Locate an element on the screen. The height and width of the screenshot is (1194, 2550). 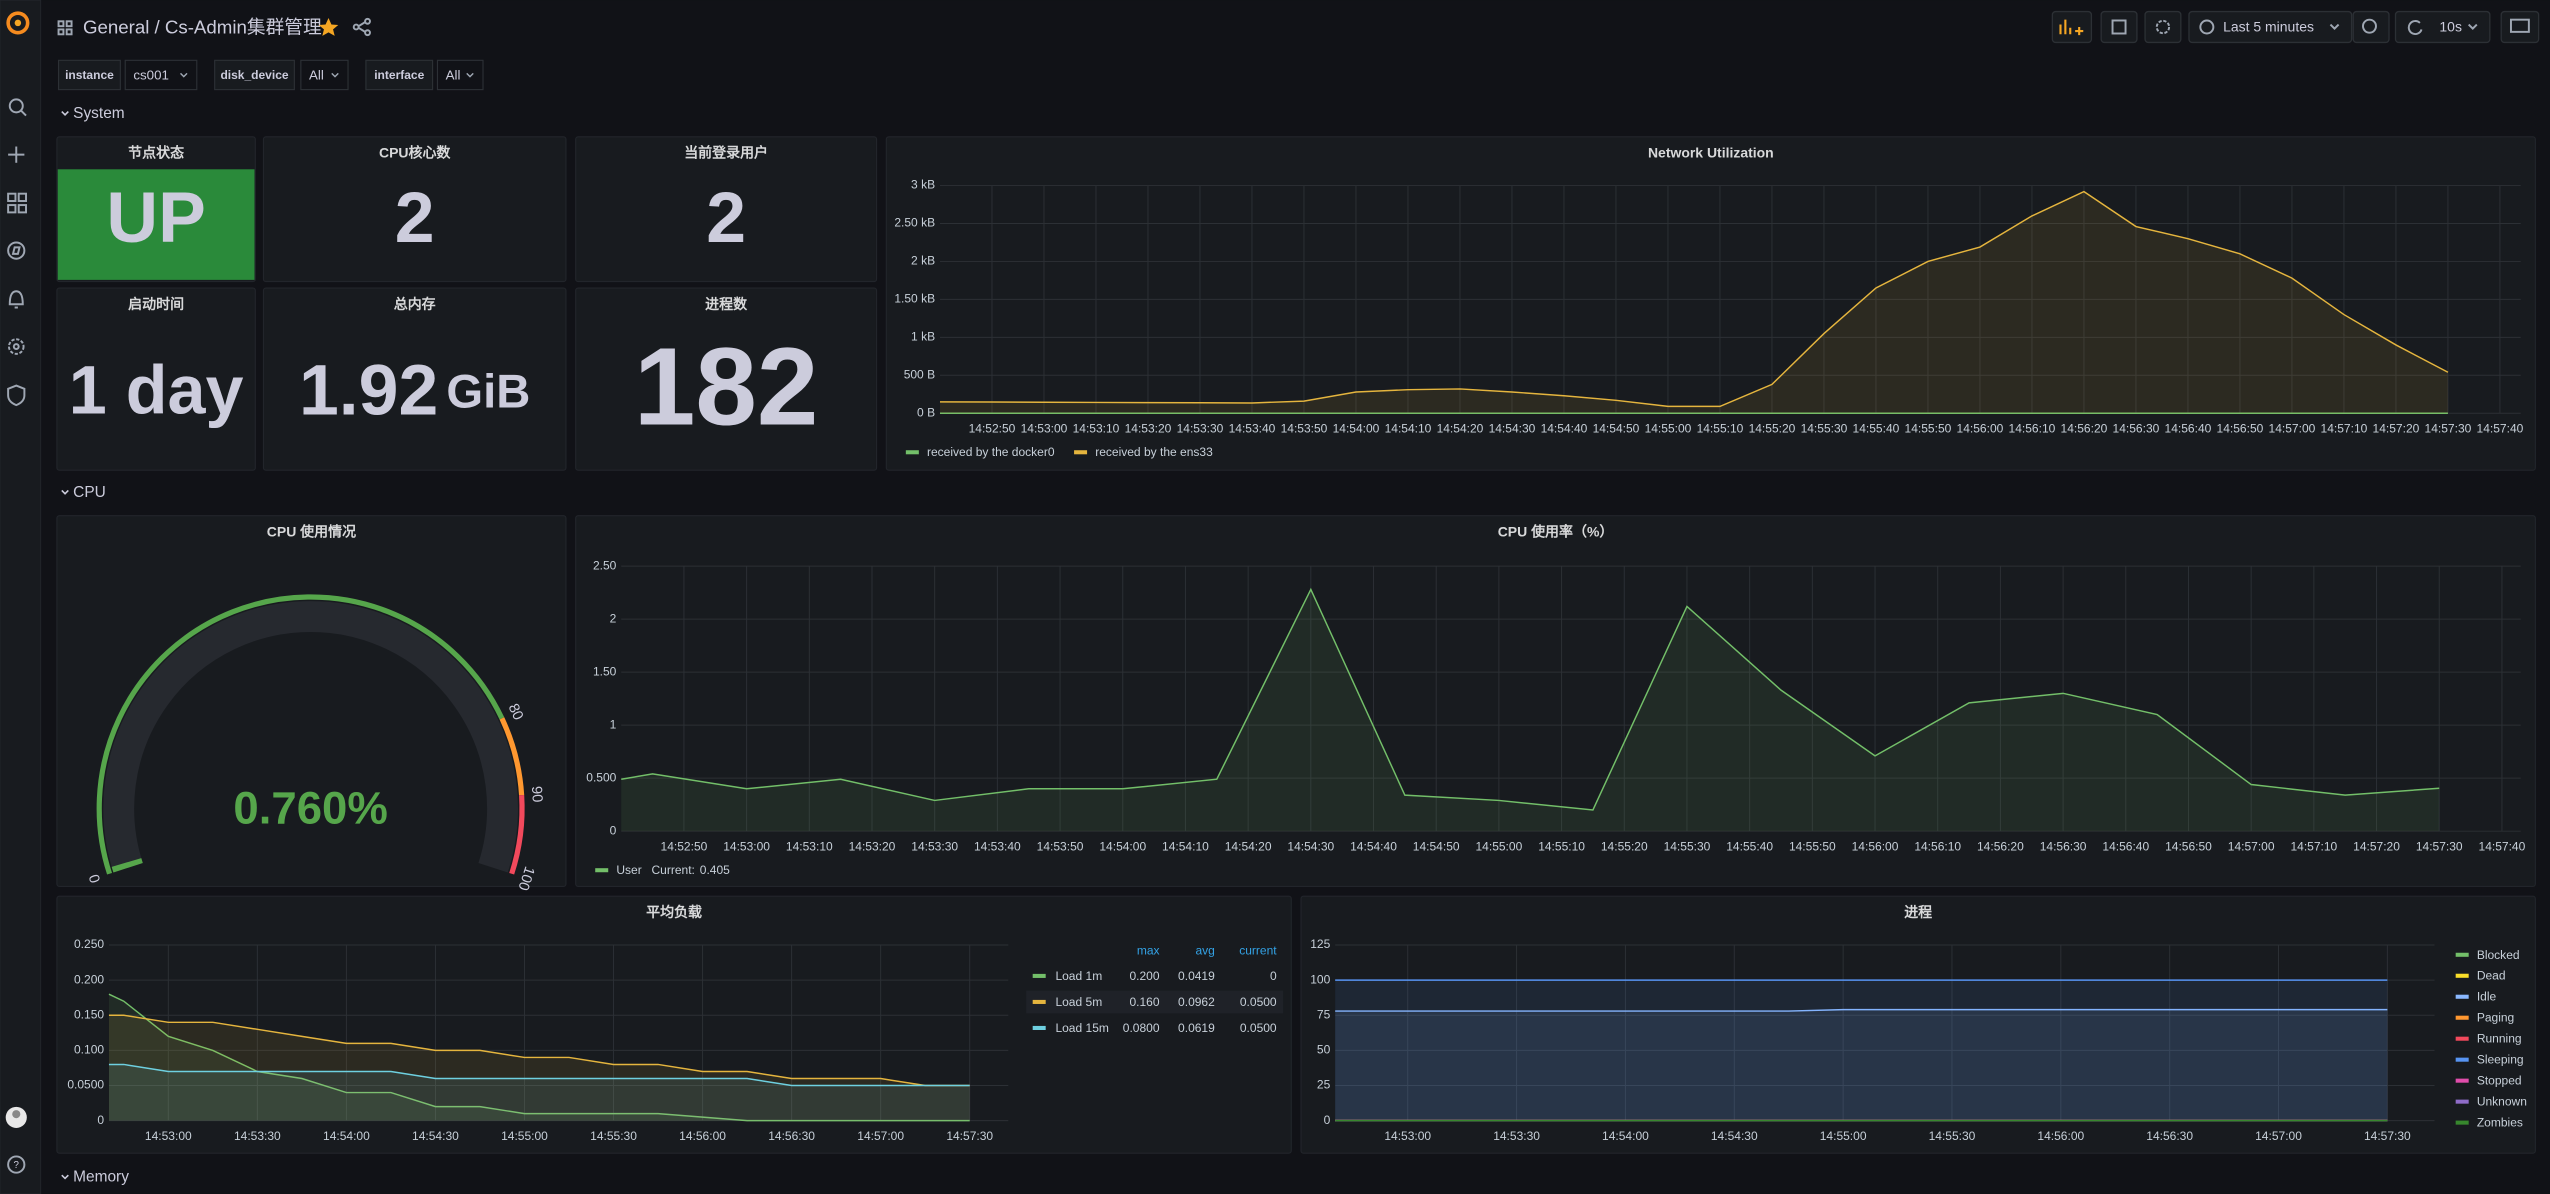
legend-label: Unknown is located at coordinates (2502, 1102).